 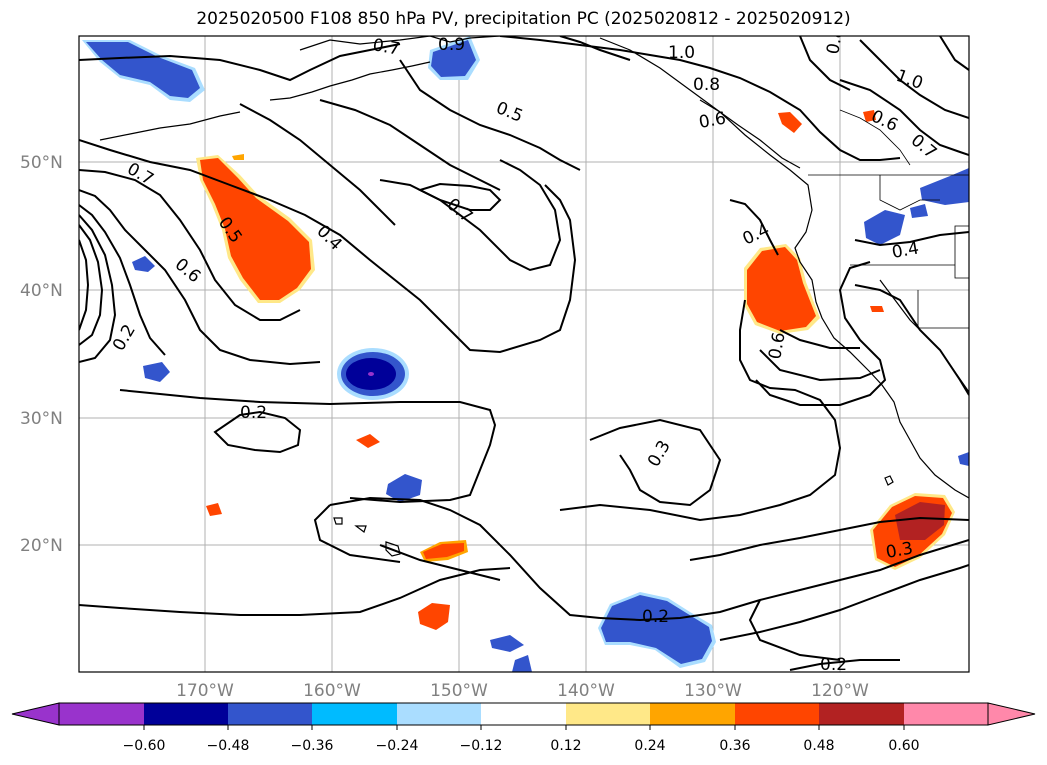 What do you see at coordinates (649, 746) in the screenshot?
I see `colorbar-tick-label: 0.24` at bounding box center [649, 746].